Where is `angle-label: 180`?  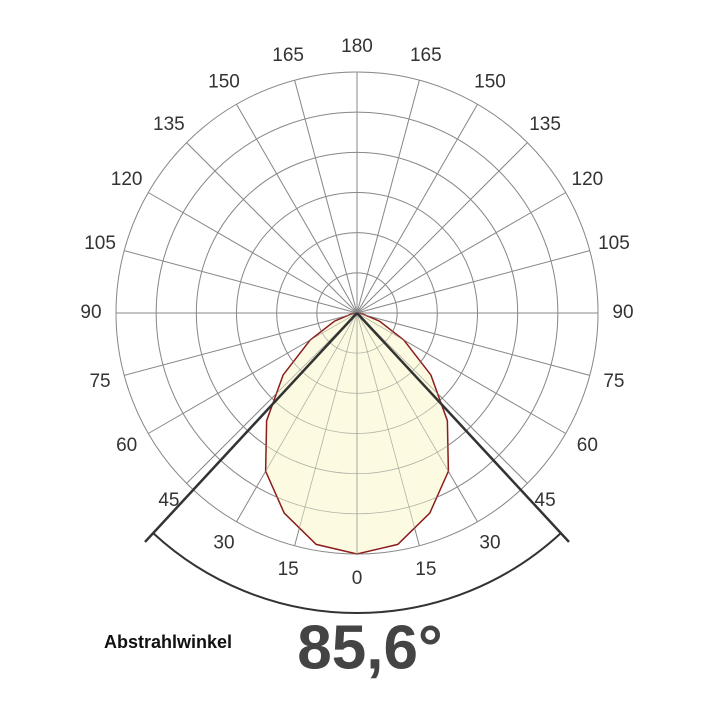
angle-label: 180 is located at coordinates (357, 46).